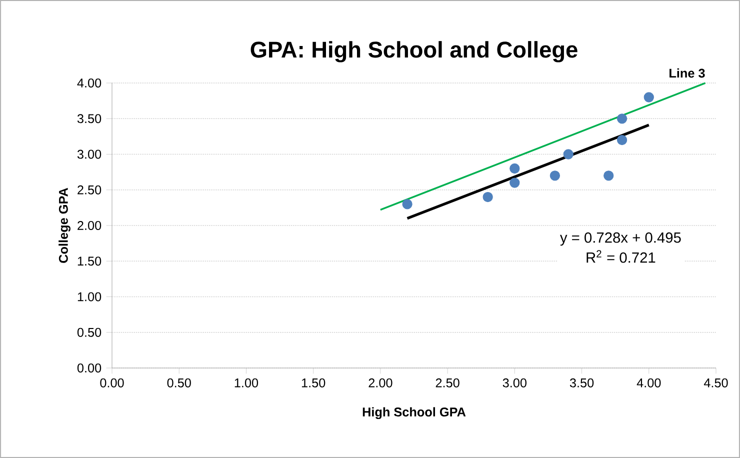 The height and width of the screenshot is (458, 740). Describe the element at coordinates (448, 383) in the screenshot. I see `x-tick-label: 2.50` at that location.